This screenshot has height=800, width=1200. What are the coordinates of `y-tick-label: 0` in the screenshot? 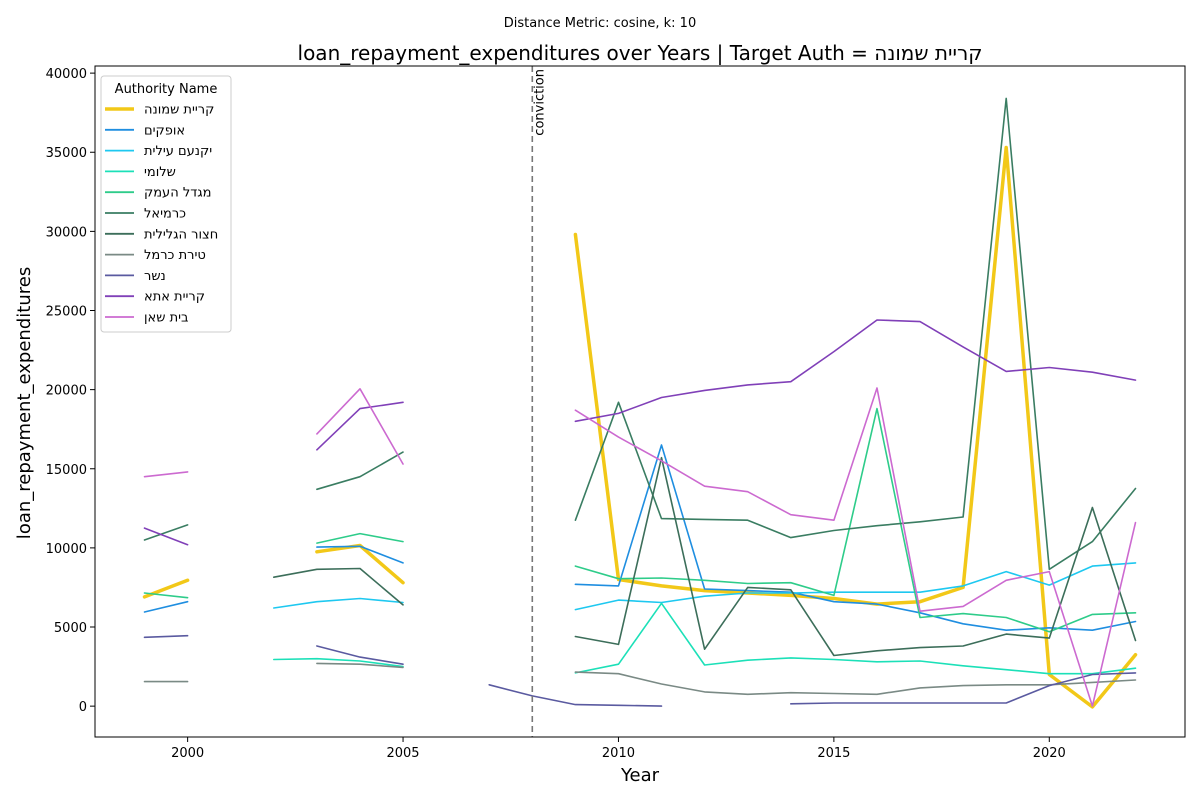 It's located at (83, 707).